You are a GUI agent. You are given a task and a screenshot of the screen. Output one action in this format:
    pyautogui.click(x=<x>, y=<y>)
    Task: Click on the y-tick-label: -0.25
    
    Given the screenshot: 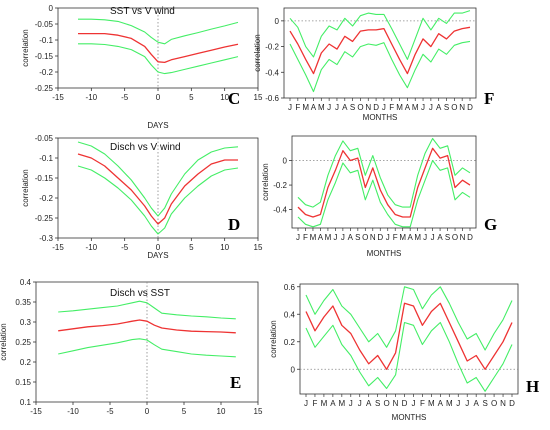 What is the action you would take?
    pyautogui.click(x=44, y=88)
    